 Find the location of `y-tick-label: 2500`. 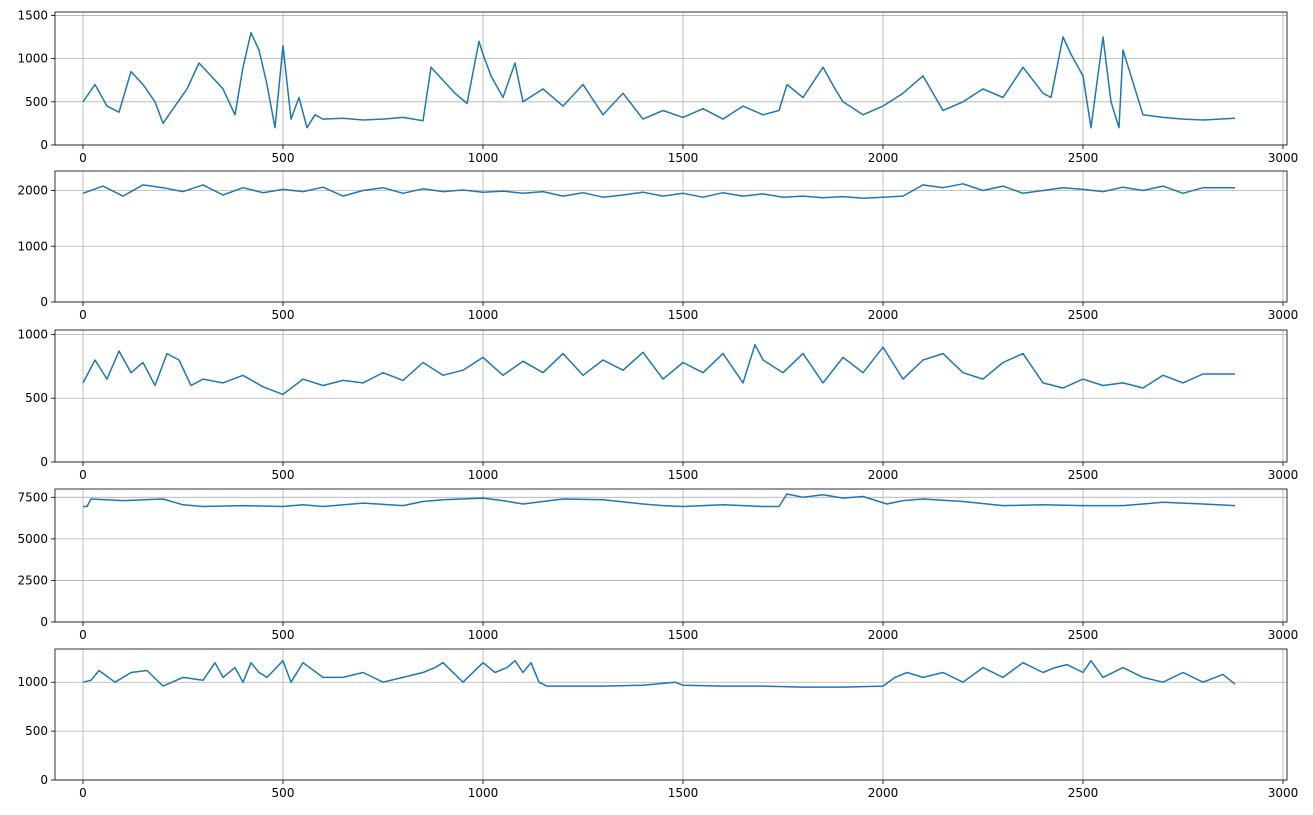

y-tick-label: 2500 is located at coordinates (32, 580).